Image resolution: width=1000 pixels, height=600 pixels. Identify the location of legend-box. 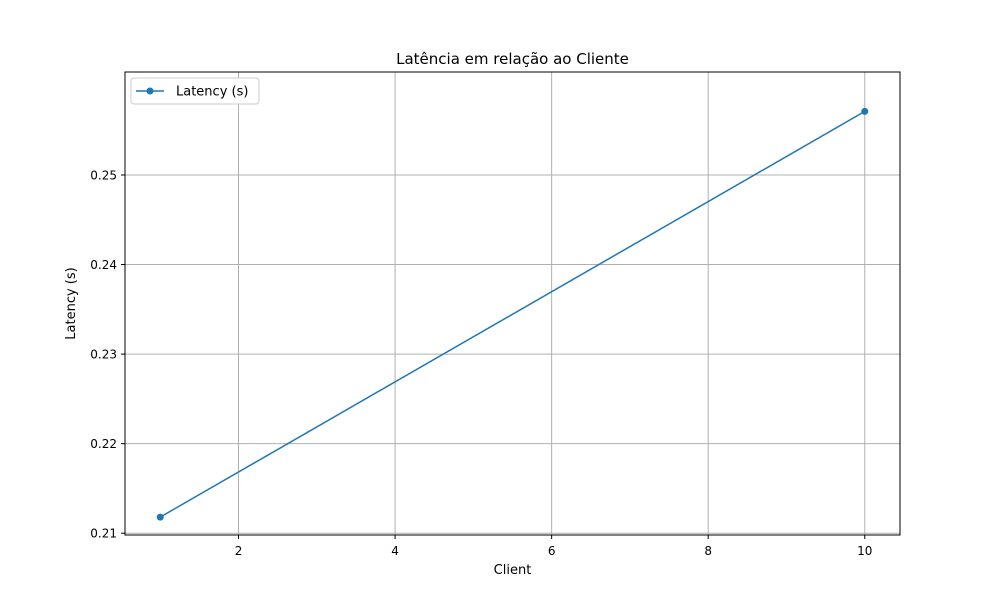
(195, 91).